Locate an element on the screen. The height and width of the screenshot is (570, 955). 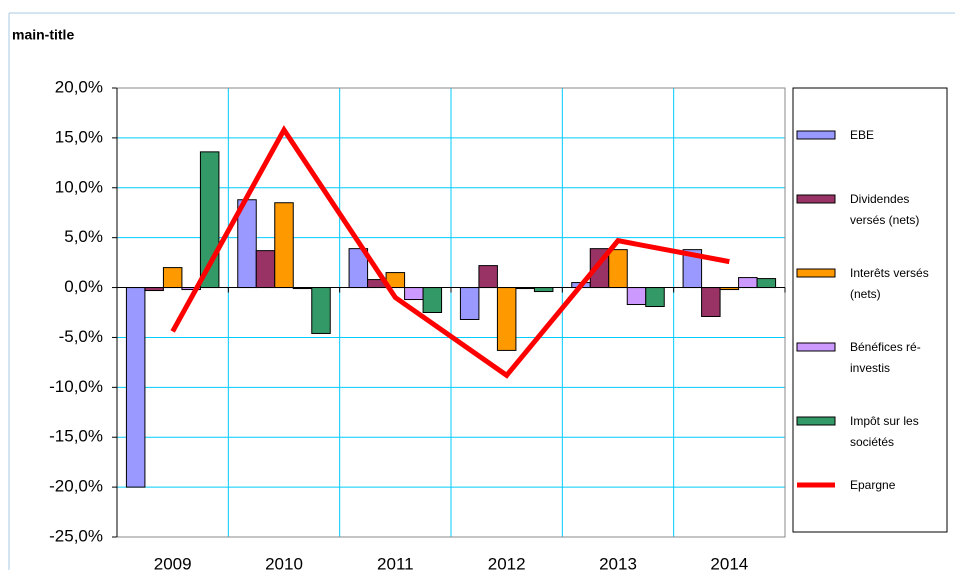
legend-label: Interêts versés (nets) is located at coordinates (889, 283).